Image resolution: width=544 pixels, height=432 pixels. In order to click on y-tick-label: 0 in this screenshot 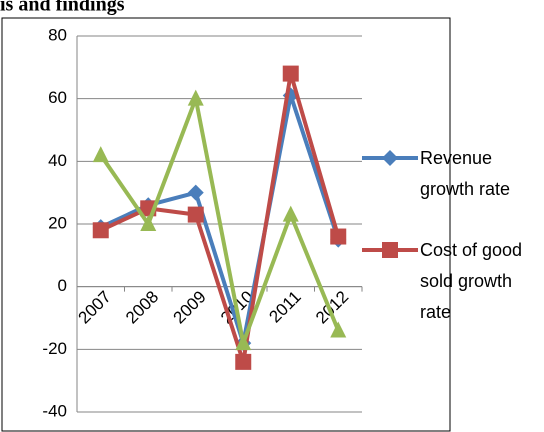, I will do `click(62, 285)`.